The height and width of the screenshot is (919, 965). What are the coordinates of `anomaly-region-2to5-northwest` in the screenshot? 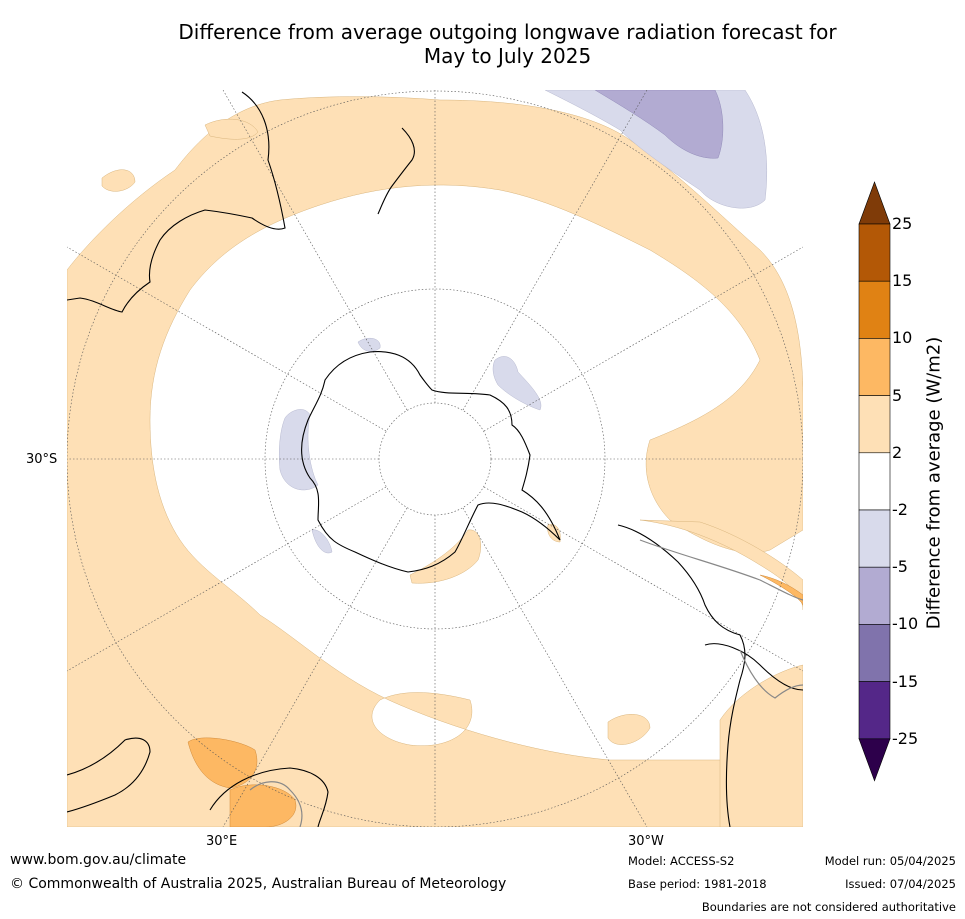 It's located at (231, 129).